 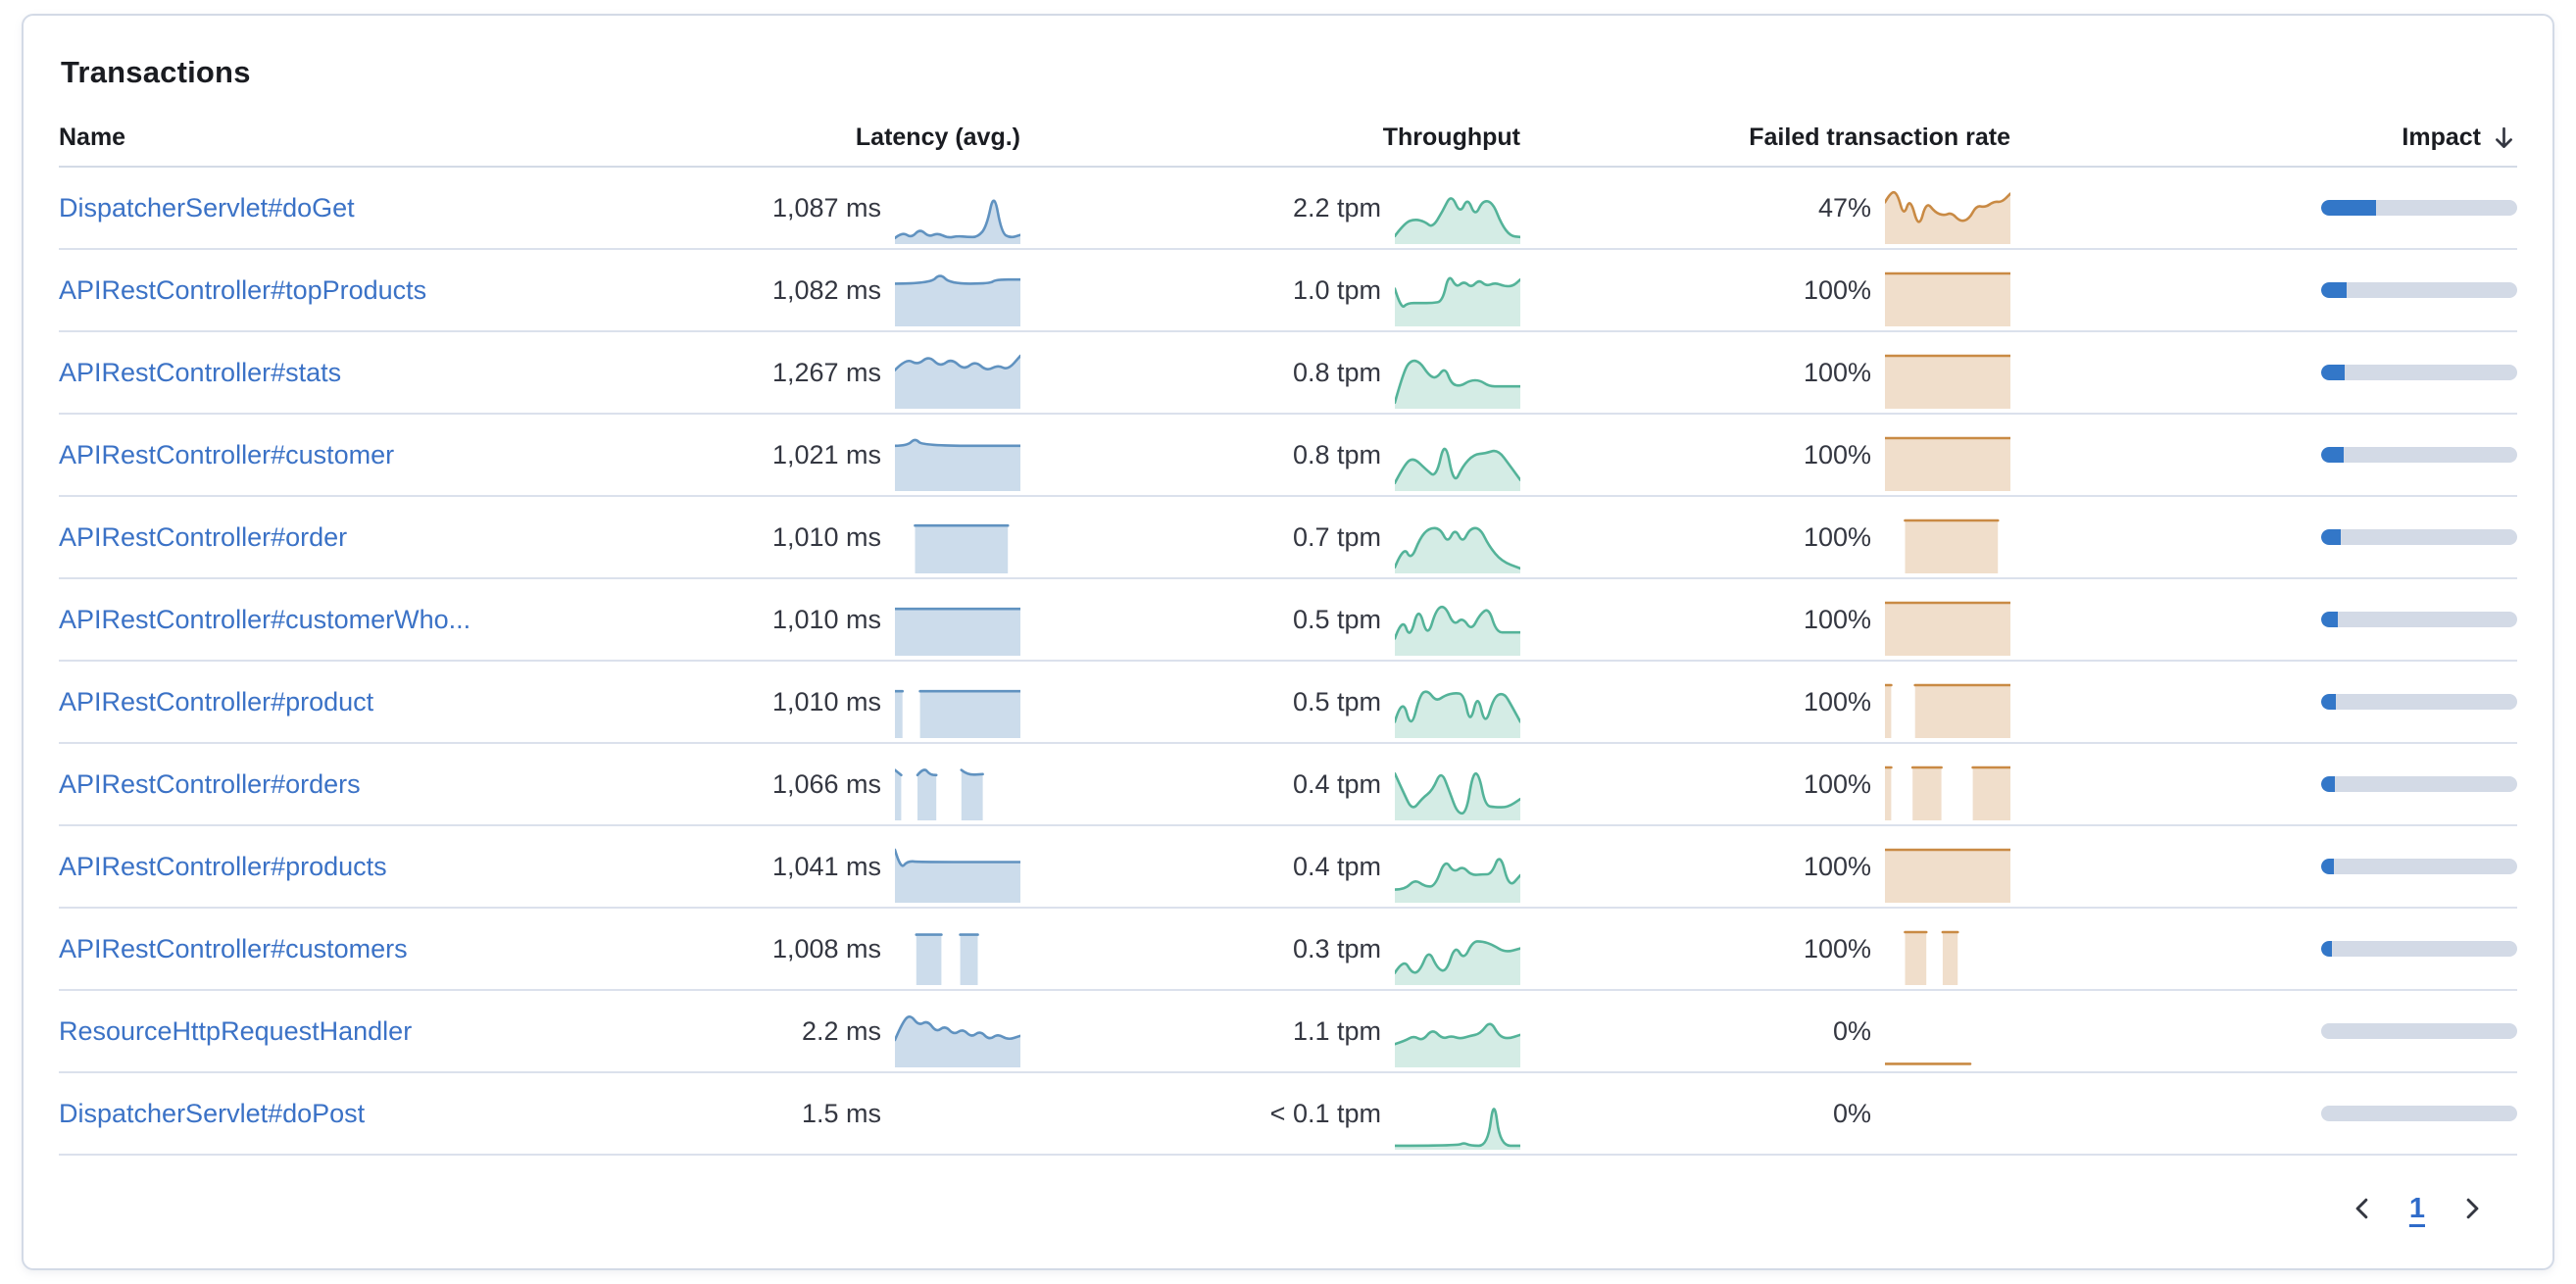 What do you see at coordinates (212, 1113) in the screenshot?
I see `transaction-link: DispatcherServlet#doPost` at bounding box center [212, 1113].